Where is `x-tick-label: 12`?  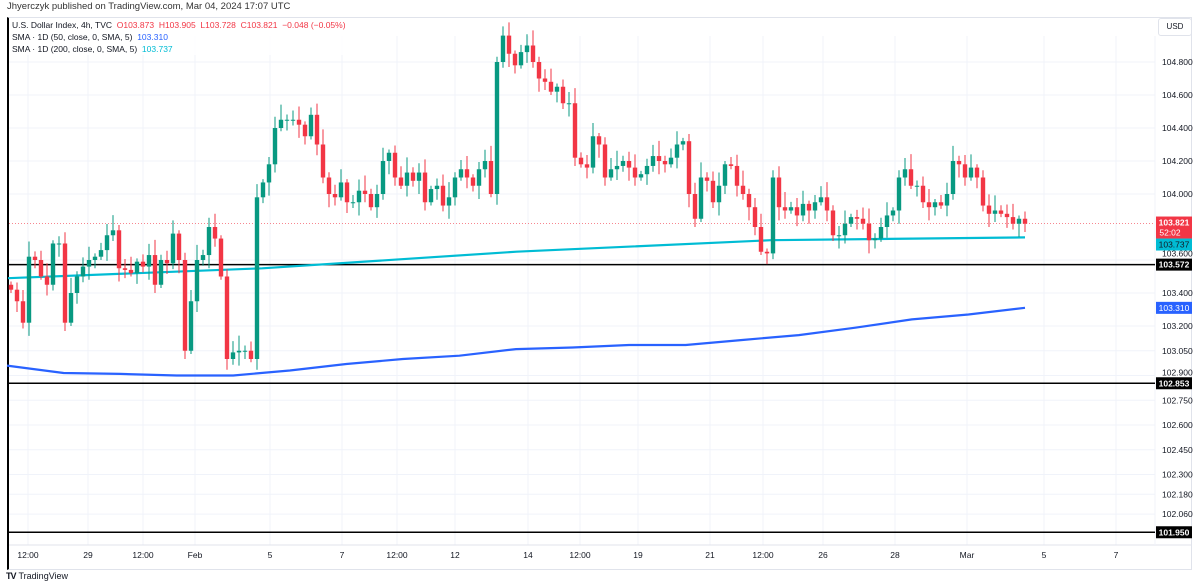
x-tick-label: 12 is located at coordinates (455, 555).